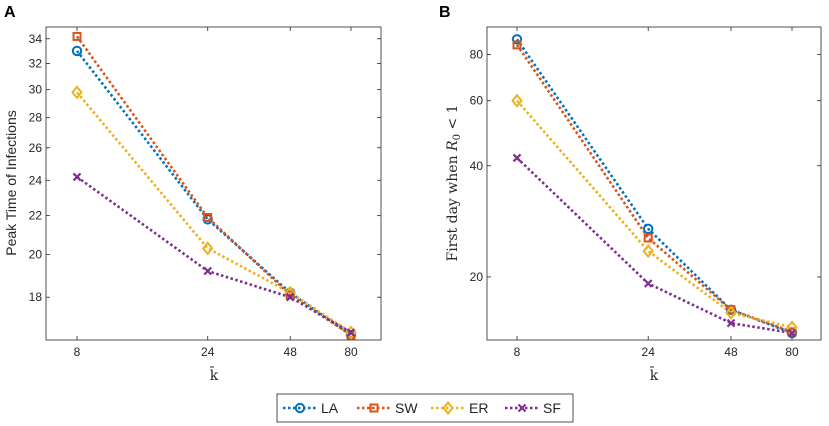 Image resolution: width=829 pixels, height=426 pixels. Describe the element at coordinates (422, 408) in the screenshot. I see `legend-items: LA SW ER SF` at that location.